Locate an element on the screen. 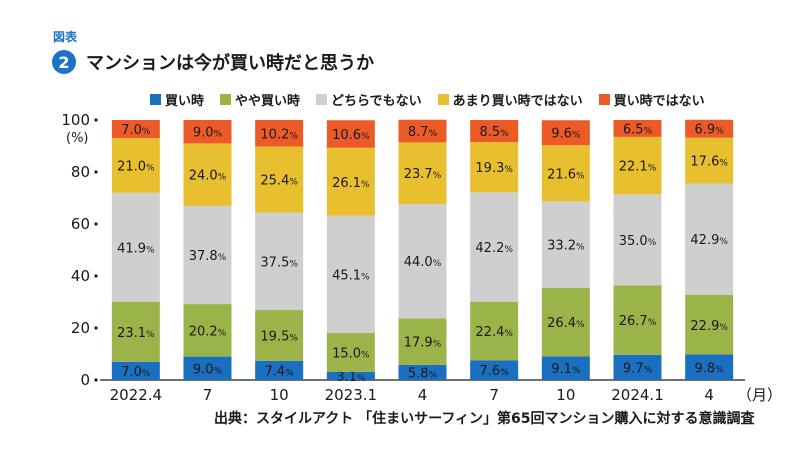 The width and height of the screenshot is (800, 450). figure-number-badge: 2 is located at coordinates (64, 62).